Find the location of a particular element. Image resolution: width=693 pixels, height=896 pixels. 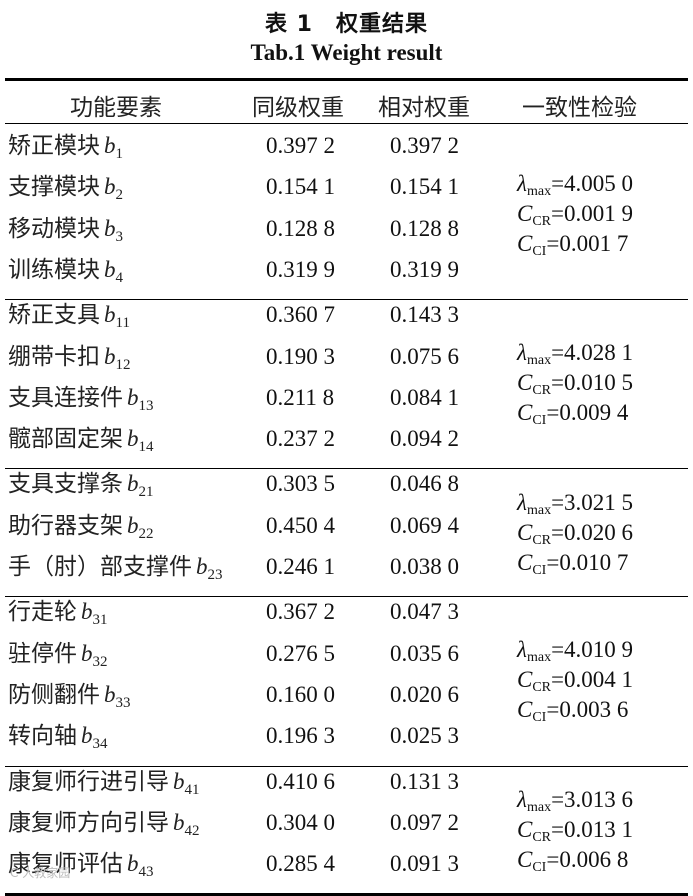

consistency-check: λmax=4.005 0 CCR=0.001 9 CCI=0.001 7 is located at coordinates (575, 214).